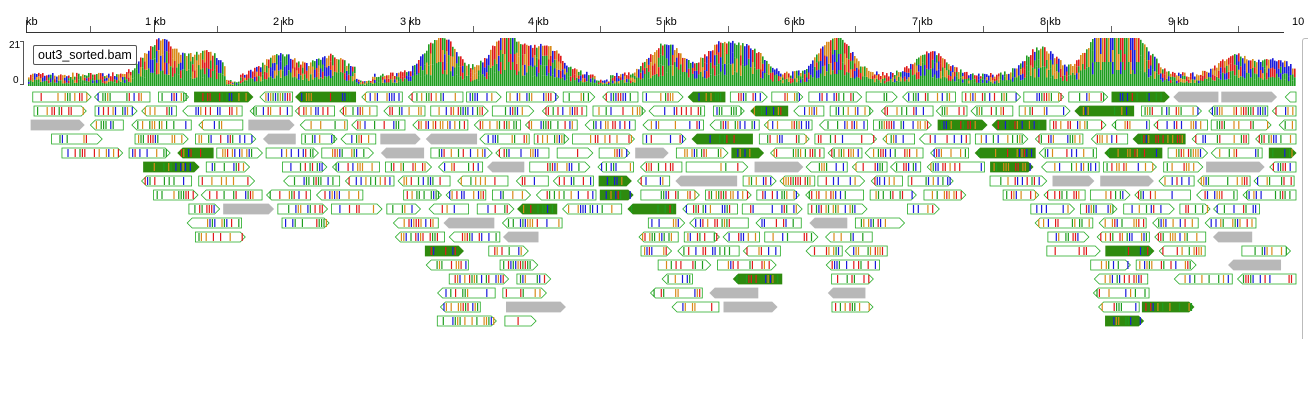  I want to click on track-scrollbar, so click(1305, 188).